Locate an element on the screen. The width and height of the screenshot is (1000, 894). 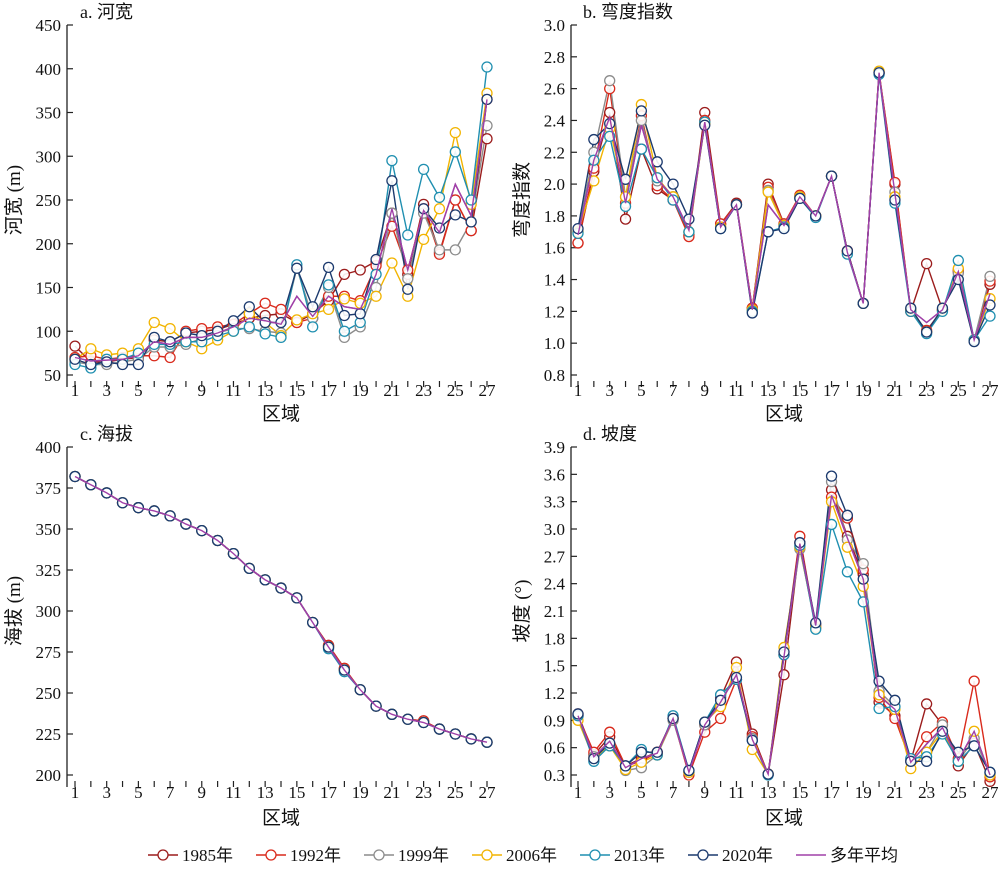
panel-title: c. 海拔 is located at coordinates (106, 434).